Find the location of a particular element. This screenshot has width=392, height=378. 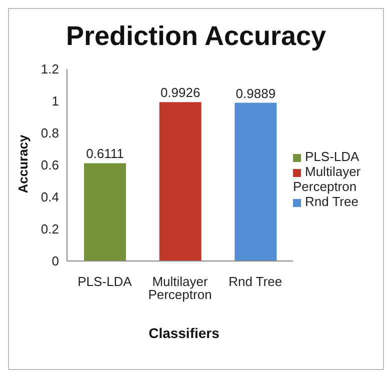

x-tick-label: Multilayer Perceptron is located at coordinates (180, 288).